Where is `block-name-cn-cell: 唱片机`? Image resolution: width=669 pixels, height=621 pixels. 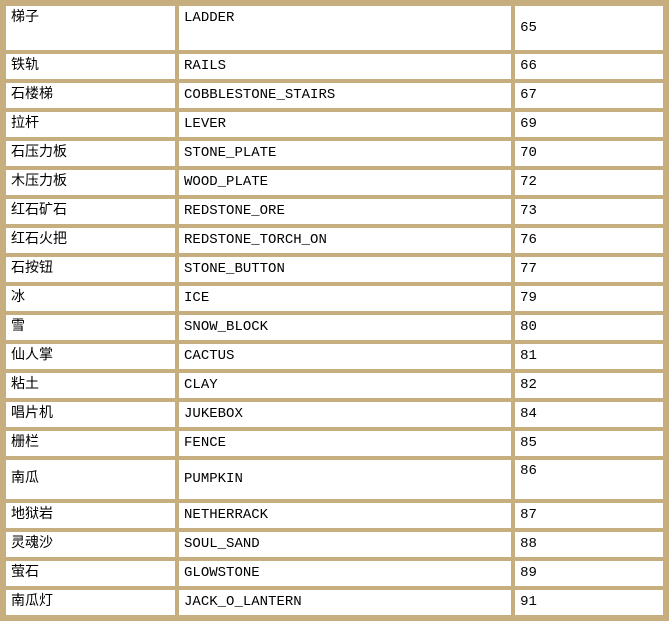
block-name-cn-cell: 唱片机 is located at coordinates (91, 414).